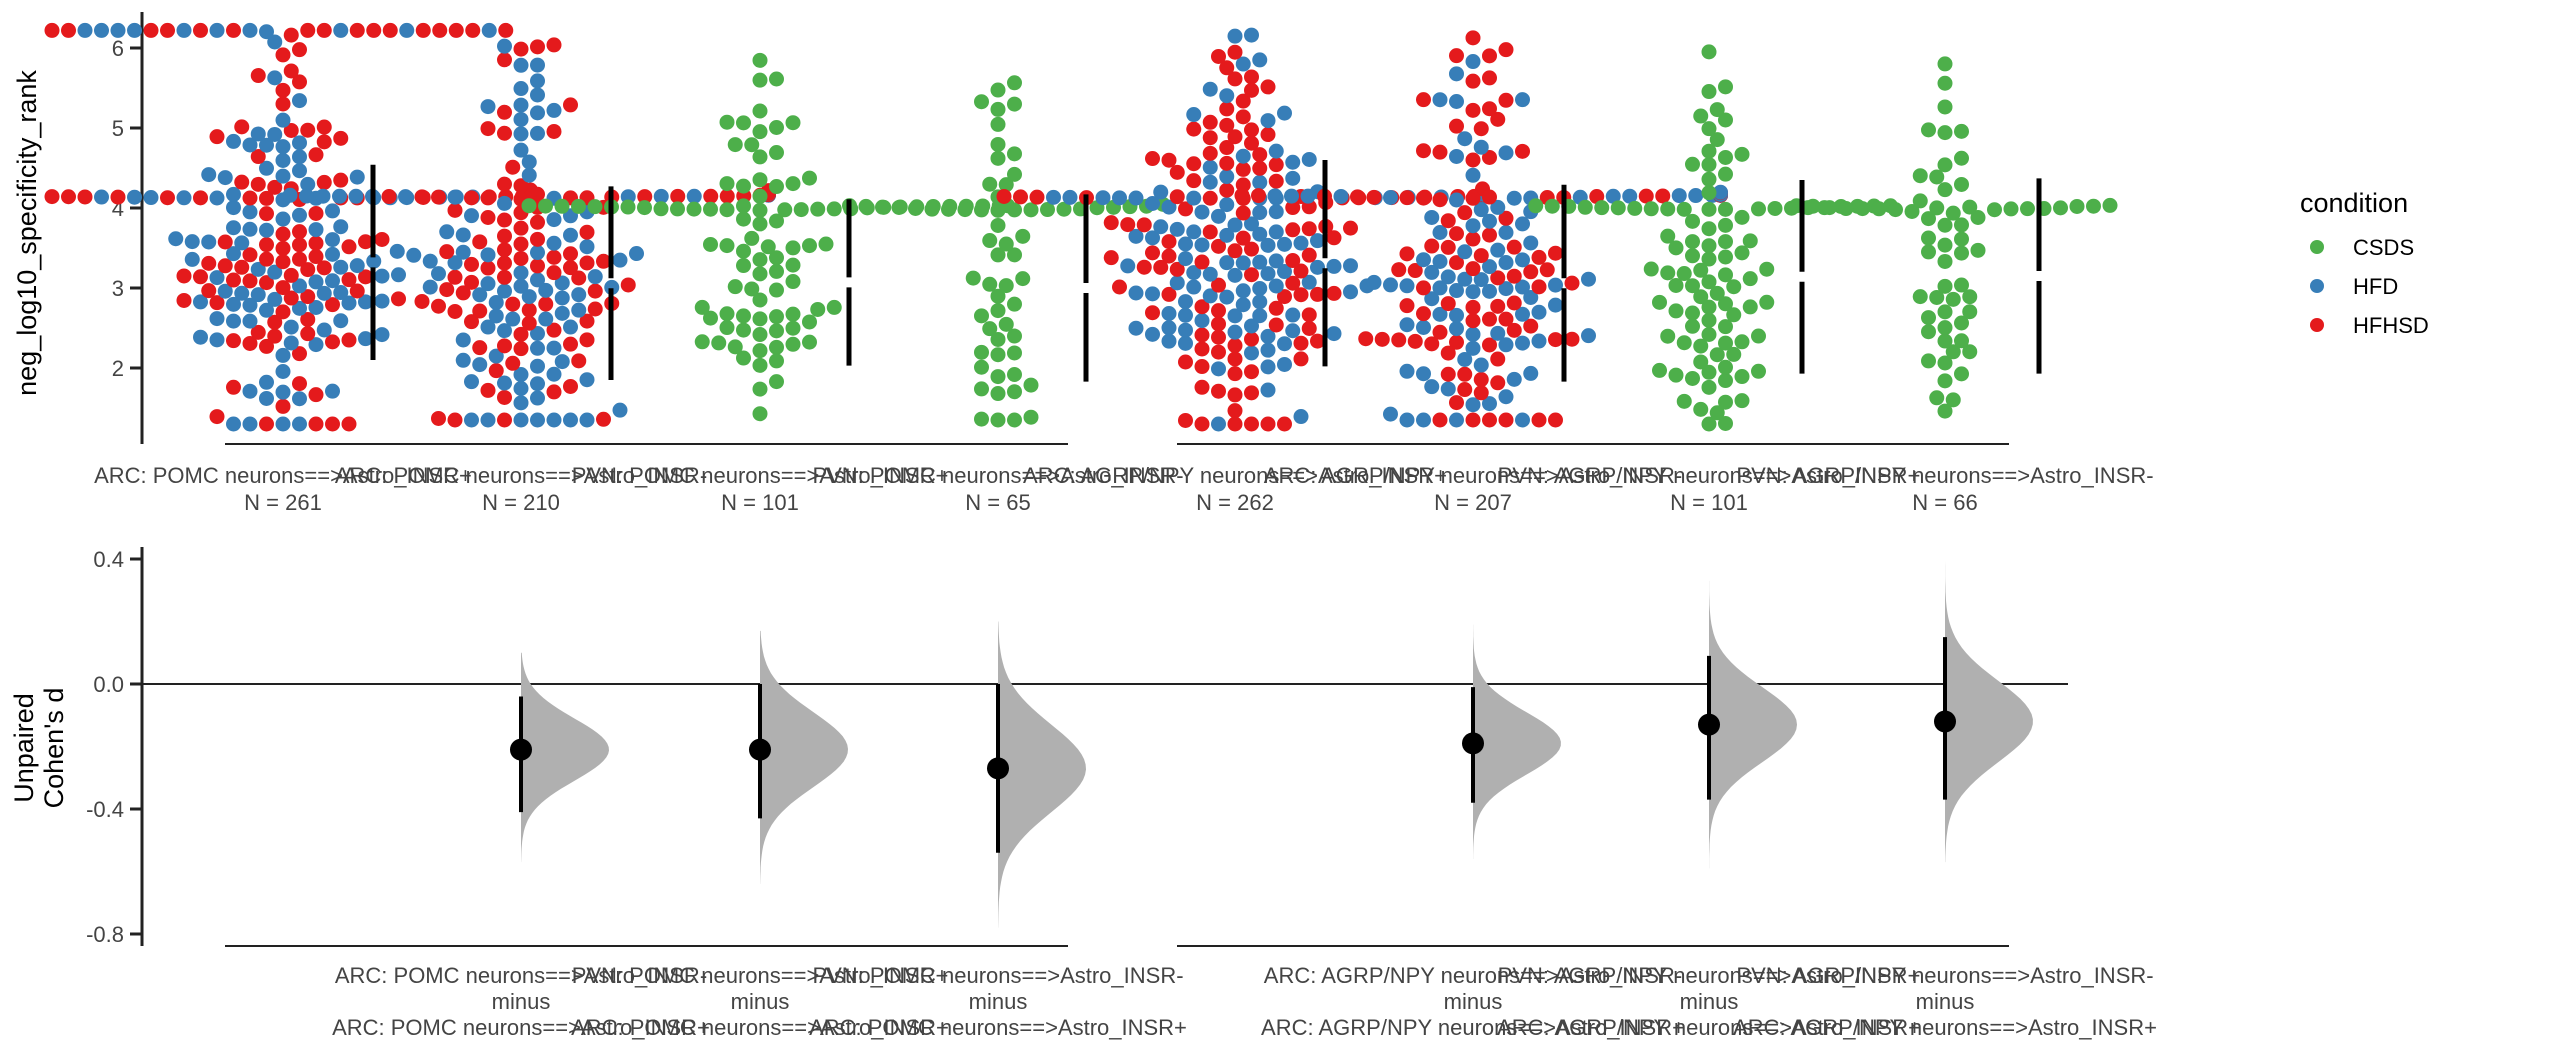 The width and height of the screenshot is (2560, 1054). Describe the element at coordinates (54, 748) in the screenshot. I see `effect-y-axis-title-line2: Cohen's d` at that location.